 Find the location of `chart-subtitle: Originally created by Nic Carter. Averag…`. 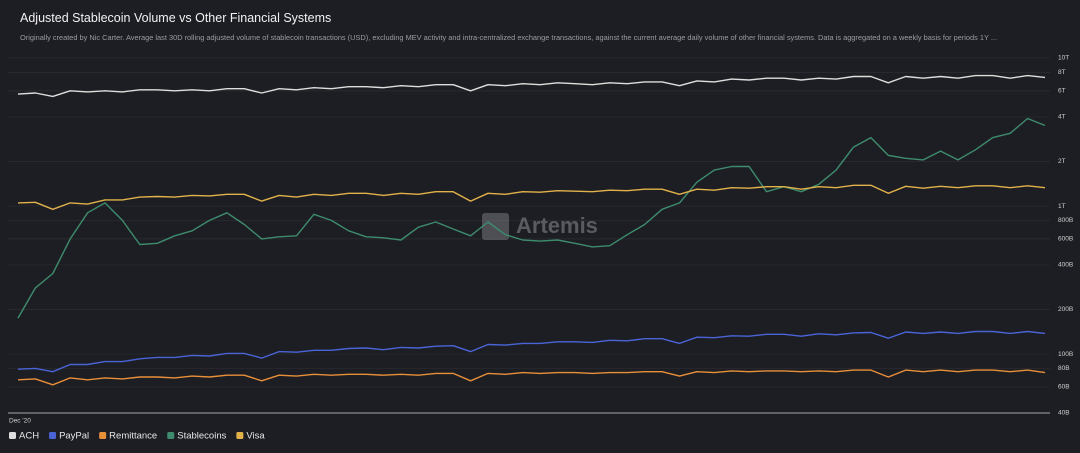

chart-subtitle: Originally created by Nic Carter. Averag… is located at coordinates (509, 37).